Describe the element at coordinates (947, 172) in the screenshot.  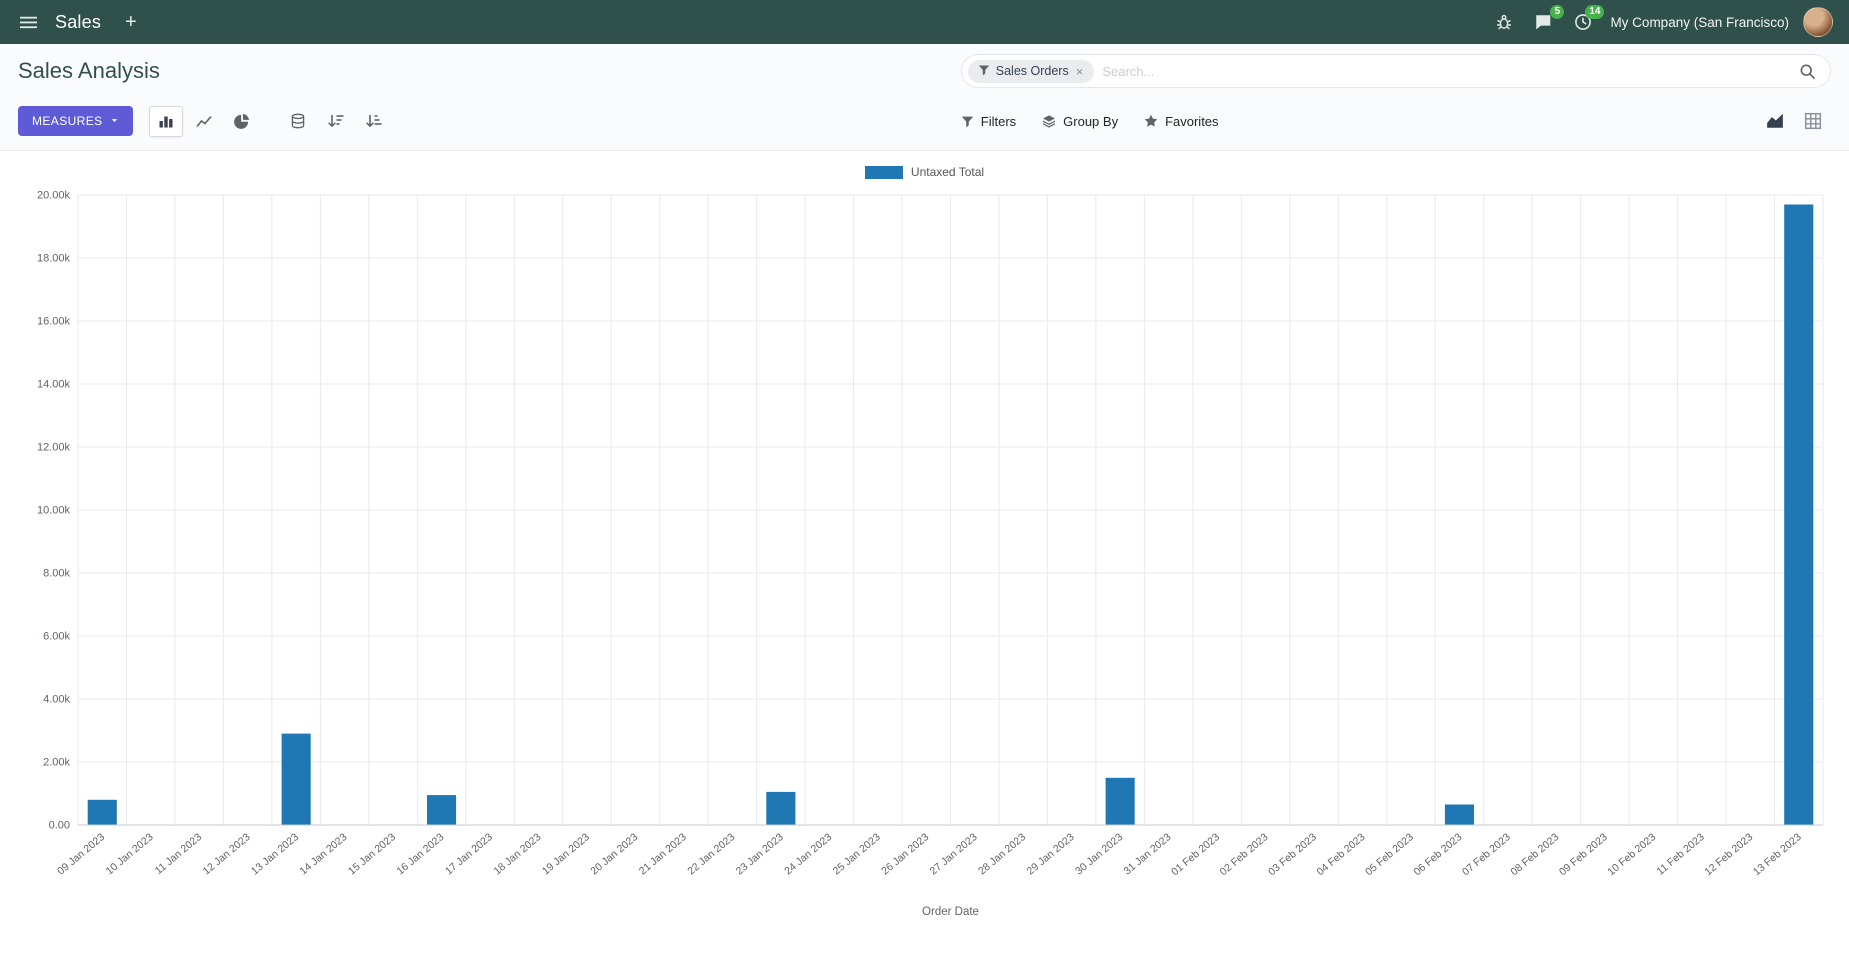
I see `legend-label: Untaxed Total` at that location.